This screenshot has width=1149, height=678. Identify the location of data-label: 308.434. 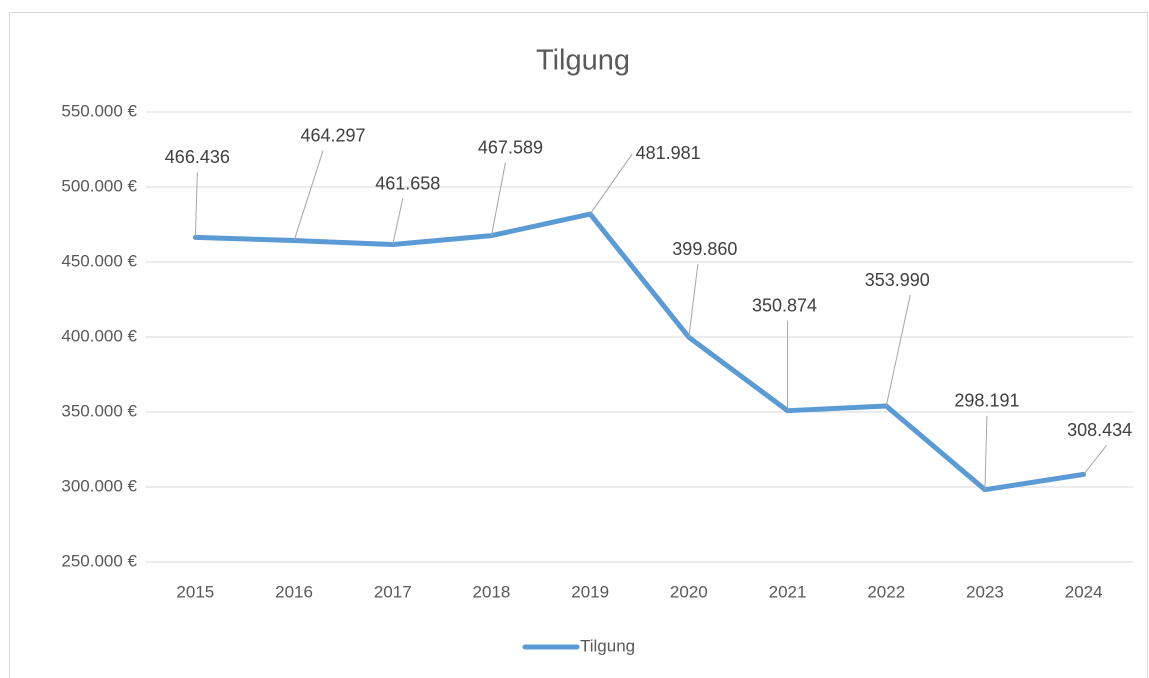
(1099, 430).